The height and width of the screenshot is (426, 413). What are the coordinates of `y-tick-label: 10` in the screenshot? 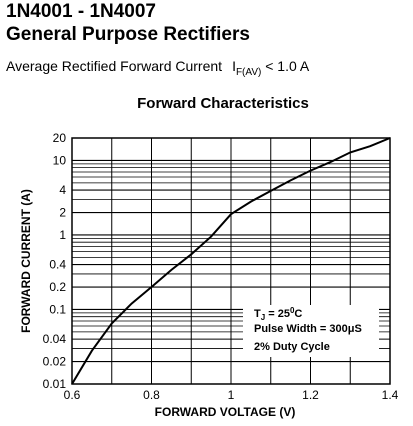 It's located at (60, 160).